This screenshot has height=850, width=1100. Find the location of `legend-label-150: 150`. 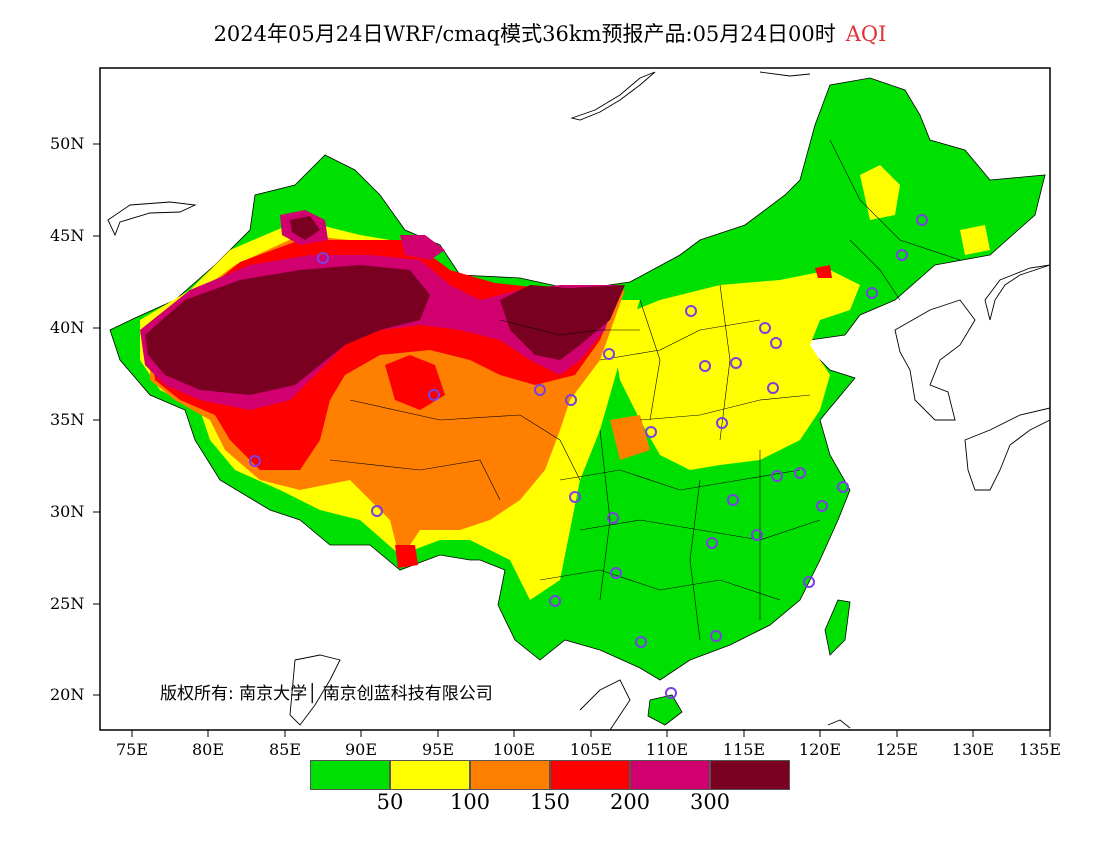

legend-label-150: 150 is located at coordinates (550, 802).